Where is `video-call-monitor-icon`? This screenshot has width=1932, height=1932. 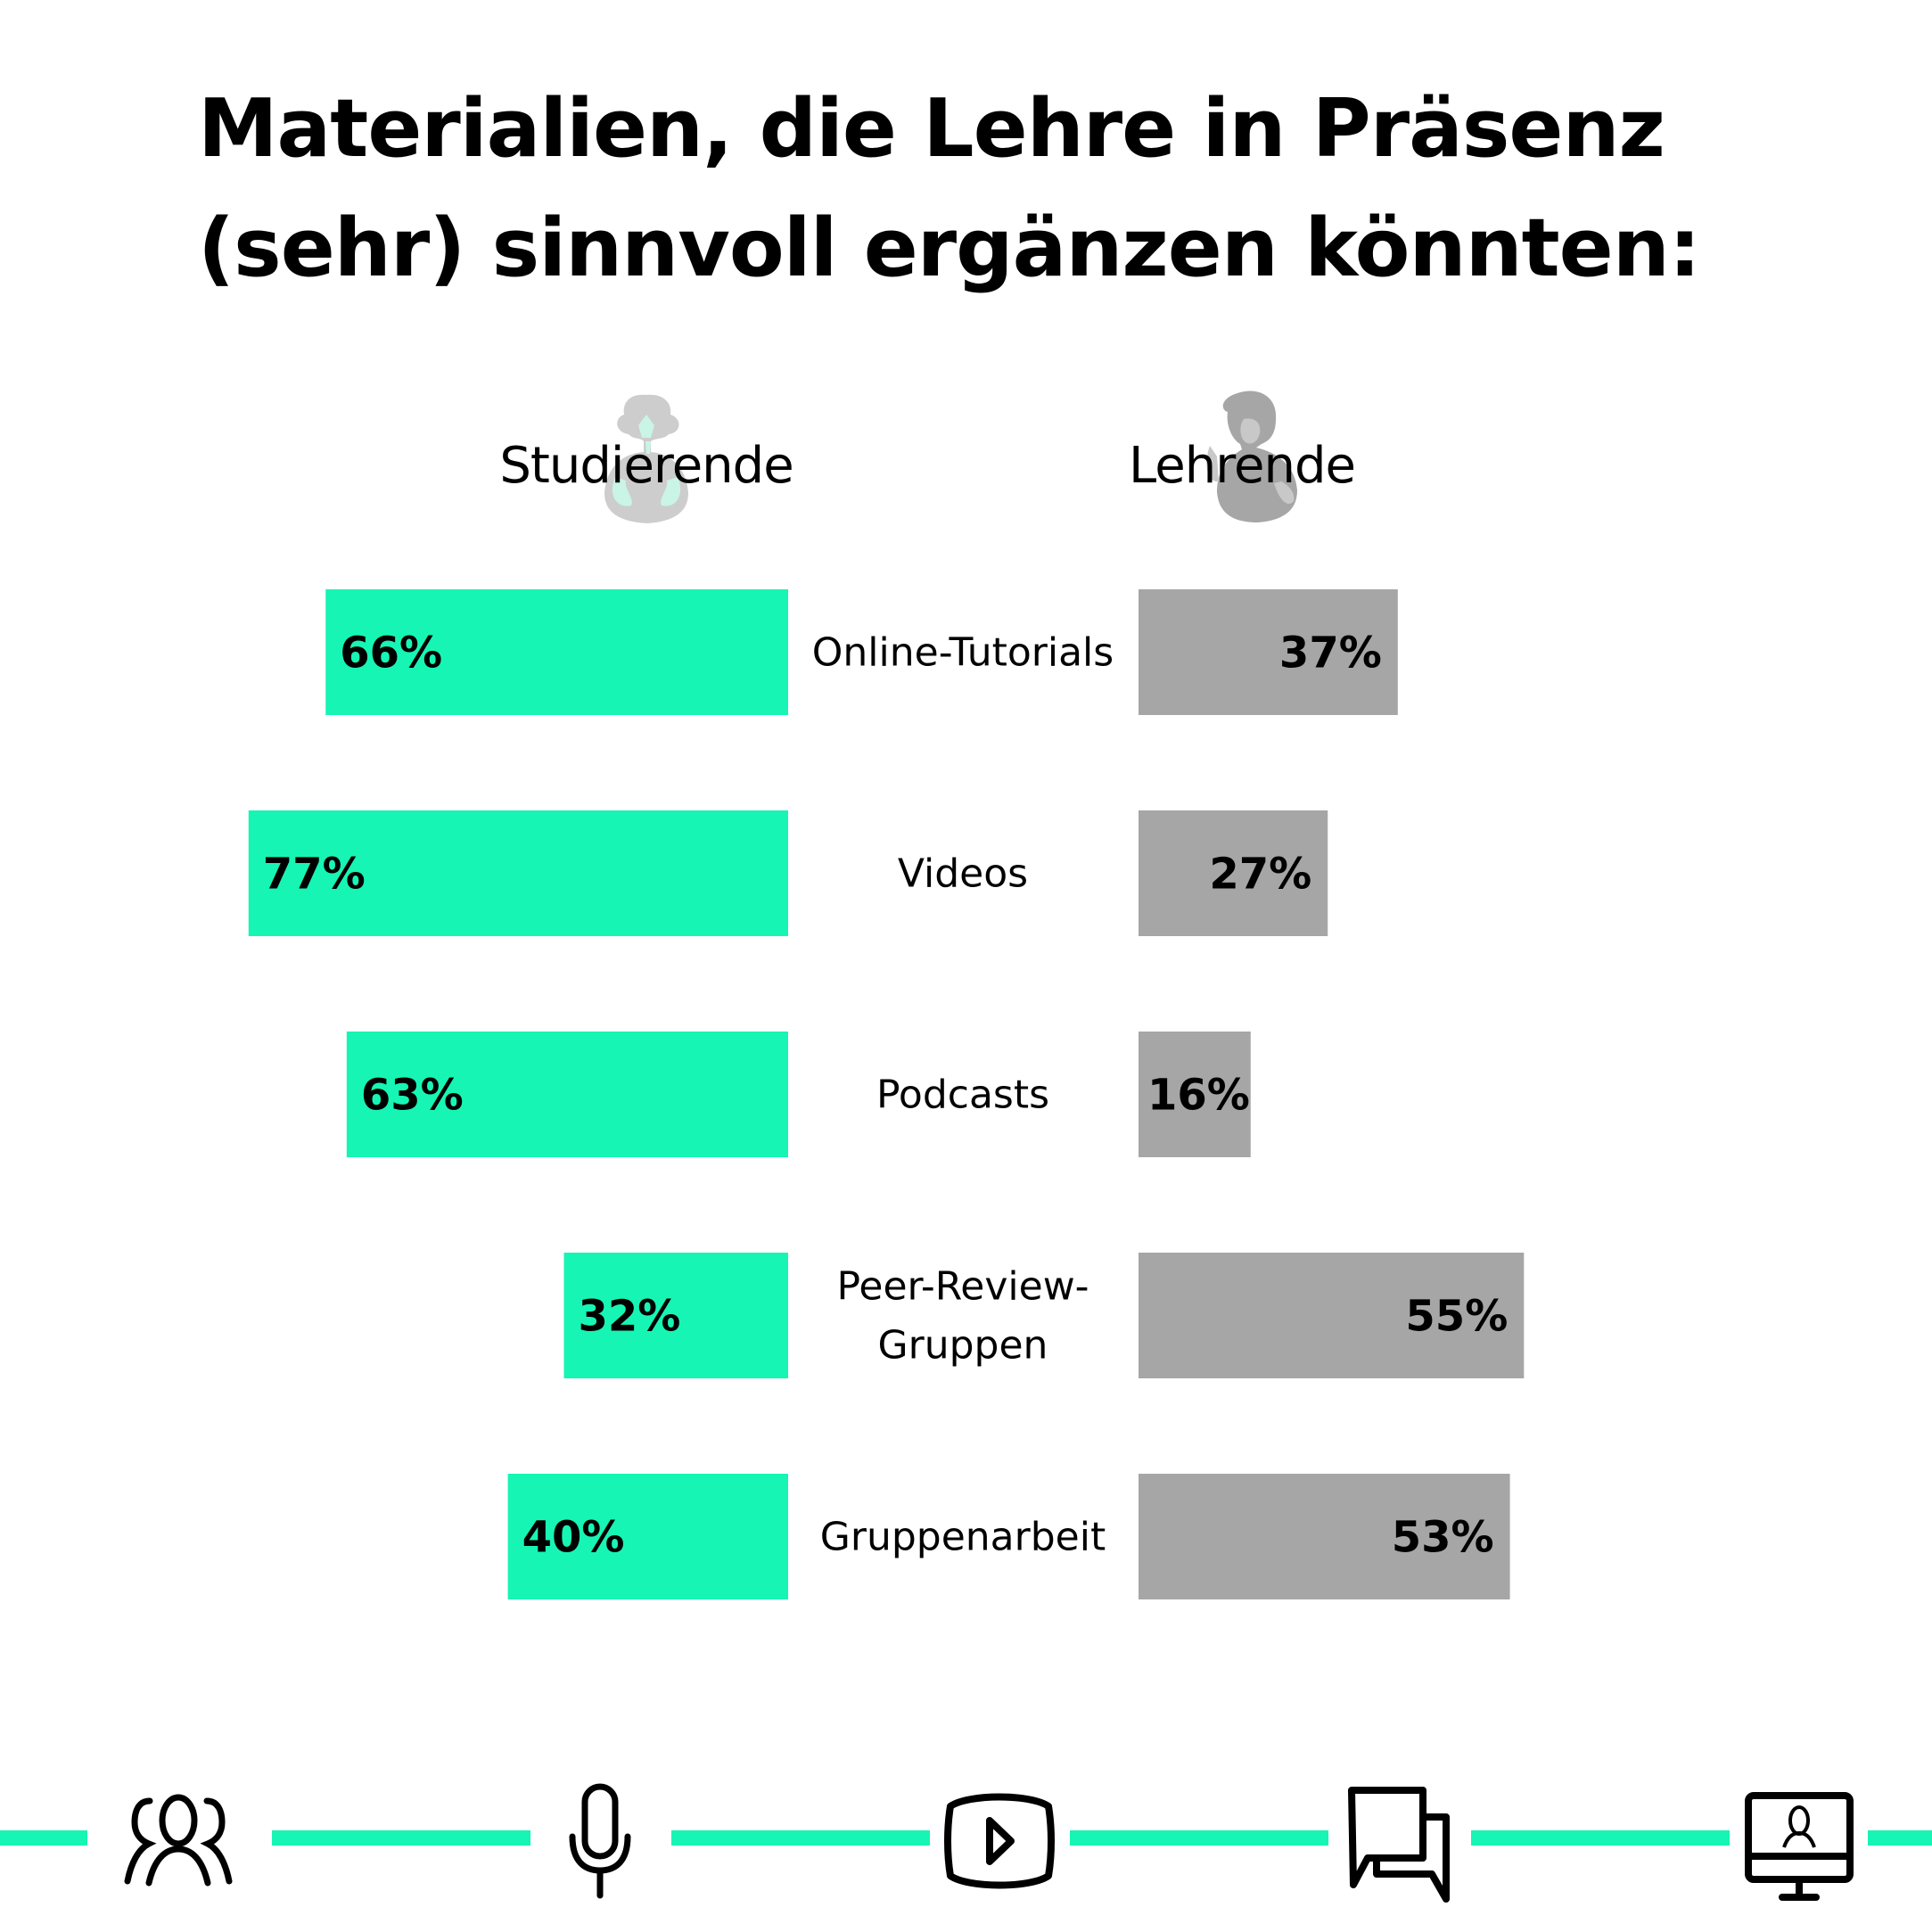 video-call-monitor-icon is located at coordinates (1799, 1846).